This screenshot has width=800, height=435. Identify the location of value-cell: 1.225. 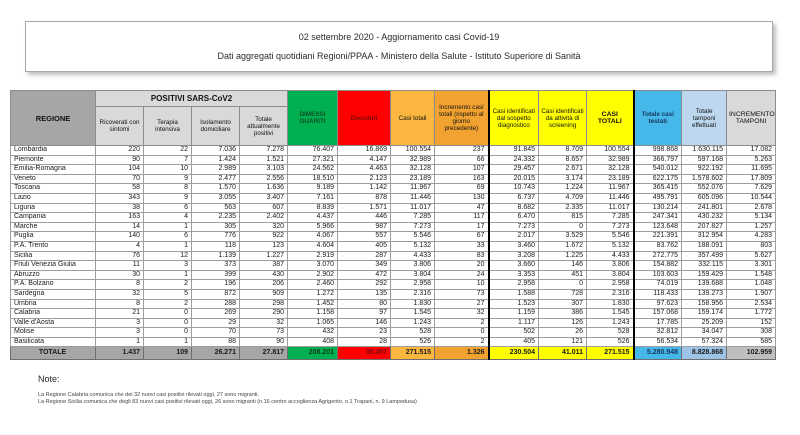
(563, 256).